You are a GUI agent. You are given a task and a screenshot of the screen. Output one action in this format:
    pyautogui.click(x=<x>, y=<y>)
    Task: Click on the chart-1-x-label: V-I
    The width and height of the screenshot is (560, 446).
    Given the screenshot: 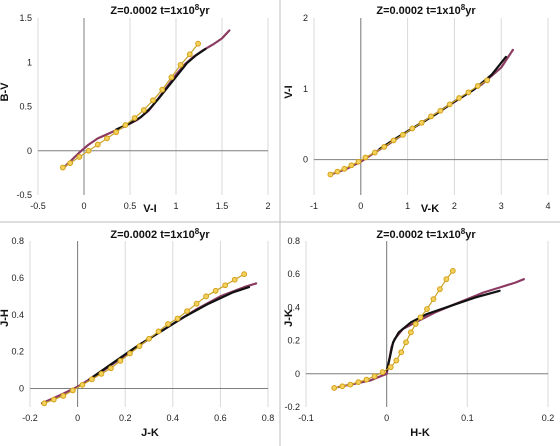 What is the action you would take?
    pyautogui.click(x=149, y=209)
    